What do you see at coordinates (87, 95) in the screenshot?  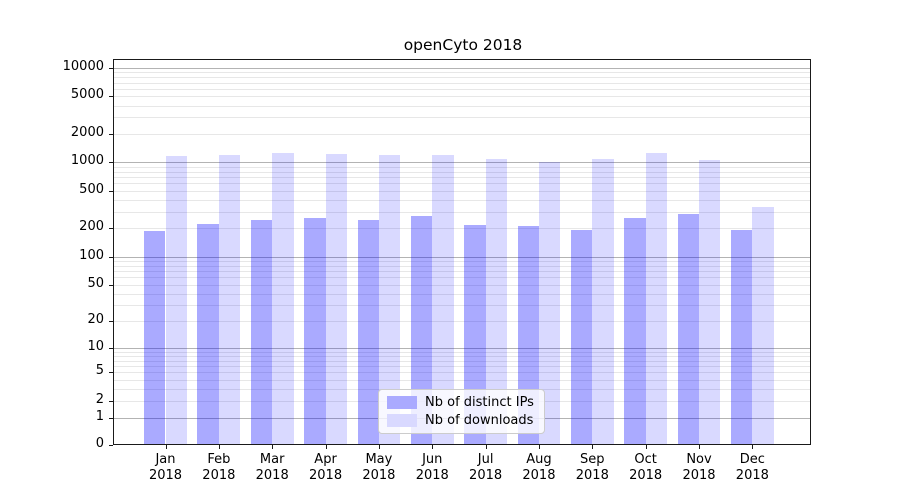 I see `y-axis-label: 5000` at bounding box center [87, 95].